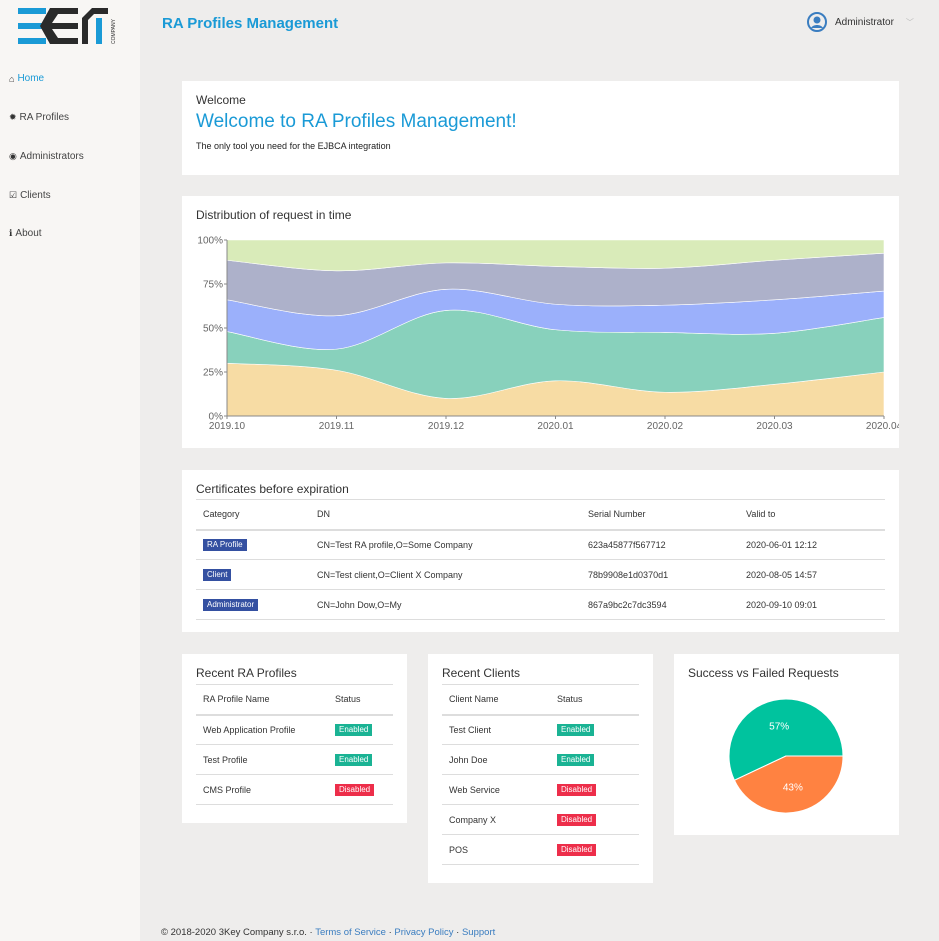 The width and height of the screenshot is (939, 941). What do you see at coordinates (812, 515) in the screenshot?
I see `column-header: Valid to` at bounding box center [812, 515].